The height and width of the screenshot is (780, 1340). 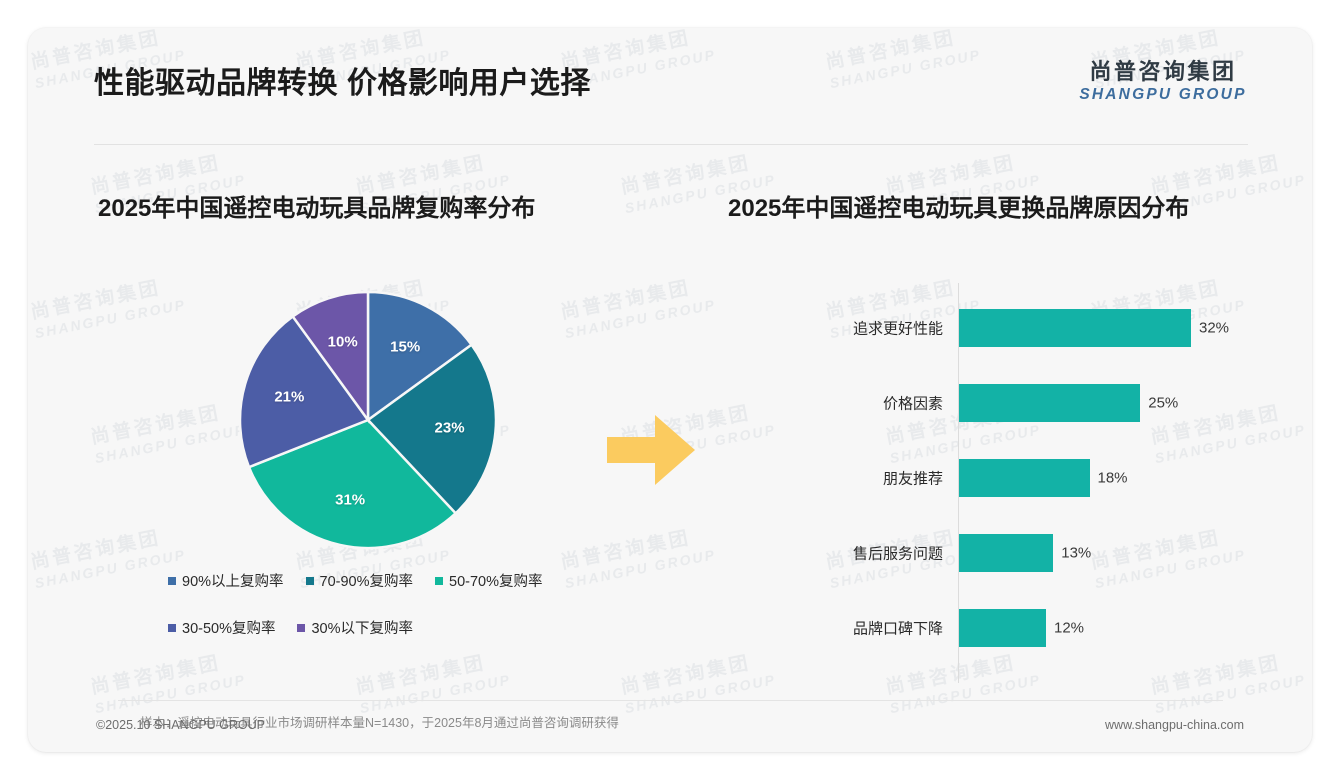 I want to click on bar-chart-axis, so click(x=958, y=483).